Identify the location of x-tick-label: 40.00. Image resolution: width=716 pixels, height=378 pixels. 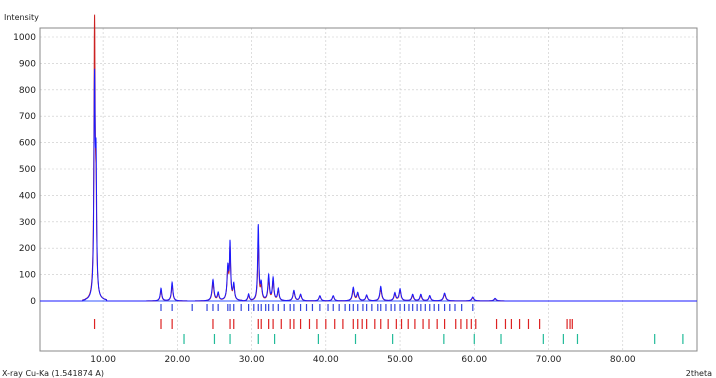
(326, 360).